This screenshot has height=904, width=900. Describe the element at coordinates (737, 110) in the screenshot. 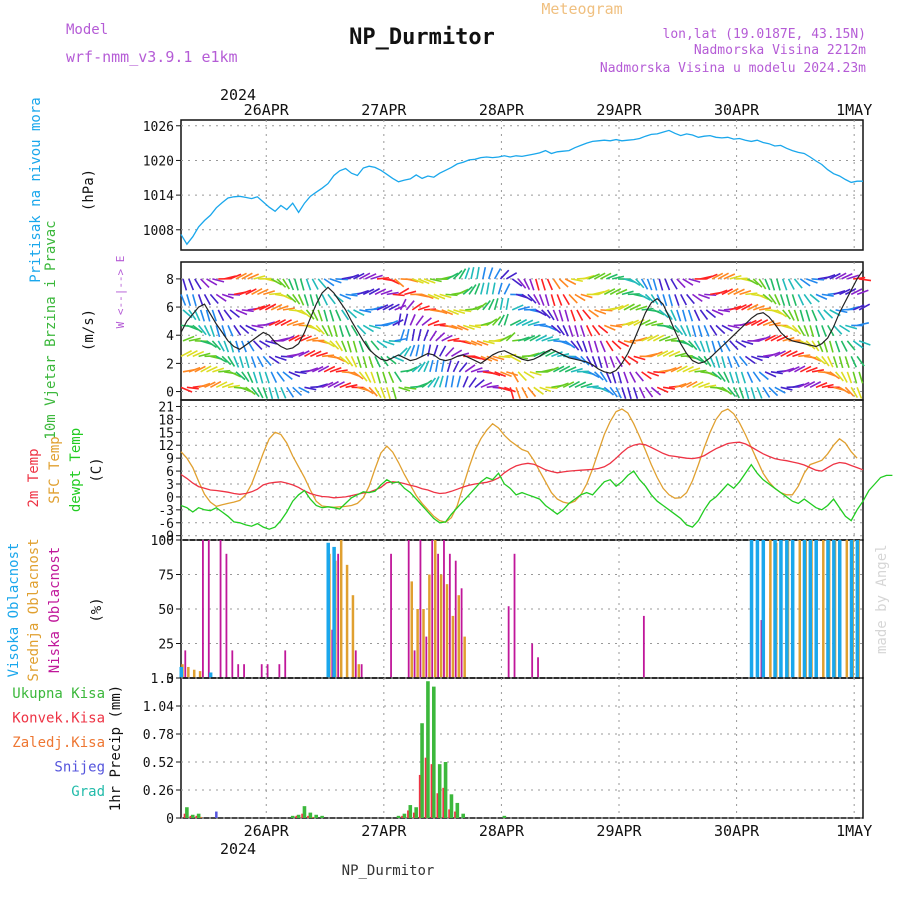

I see `x-date-label-top: 30APR` at that location.